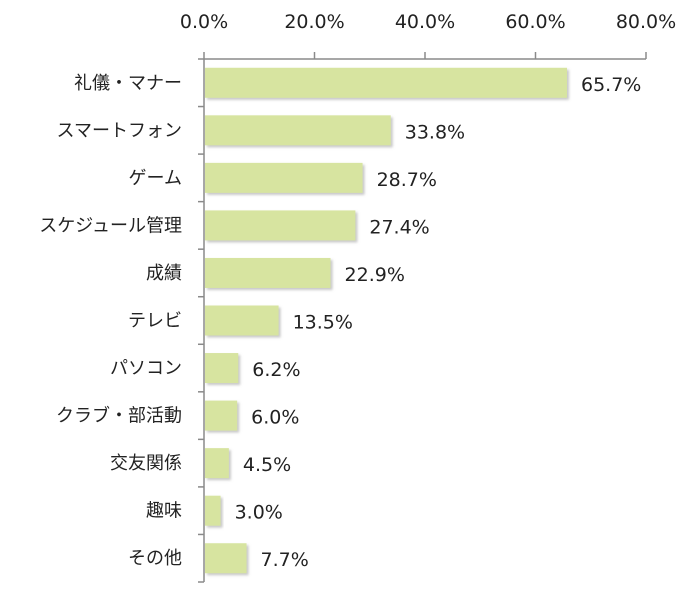 Image resolution: width=700 pixels, height=589 pixels. Describe the element at coordinates (314, 22) in the screenshot. I see `x-tick-label: 20.0%` at that location.